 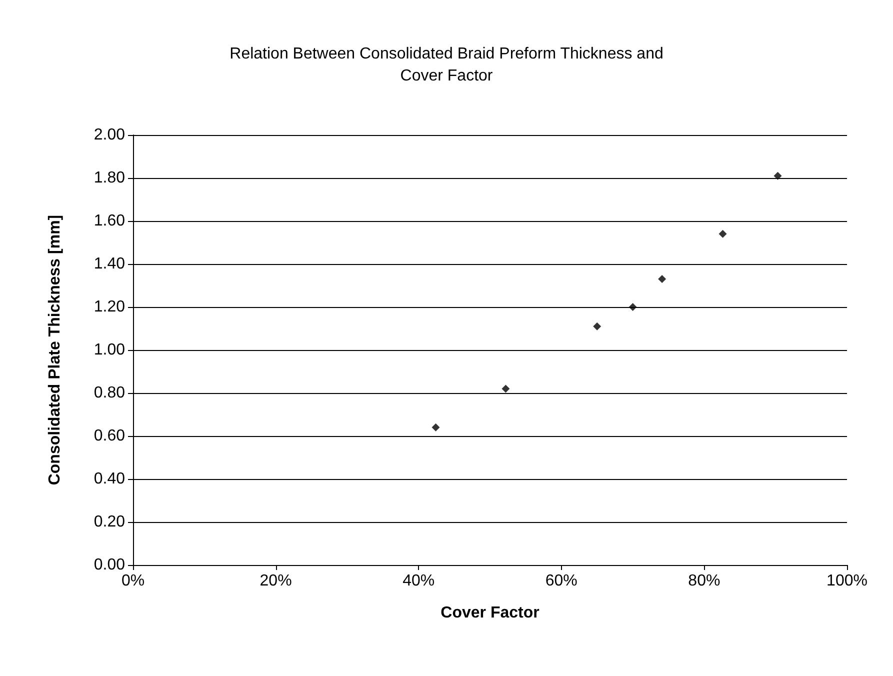 I want to click on x-tick-label: 60%, so click(x=561, y=581).